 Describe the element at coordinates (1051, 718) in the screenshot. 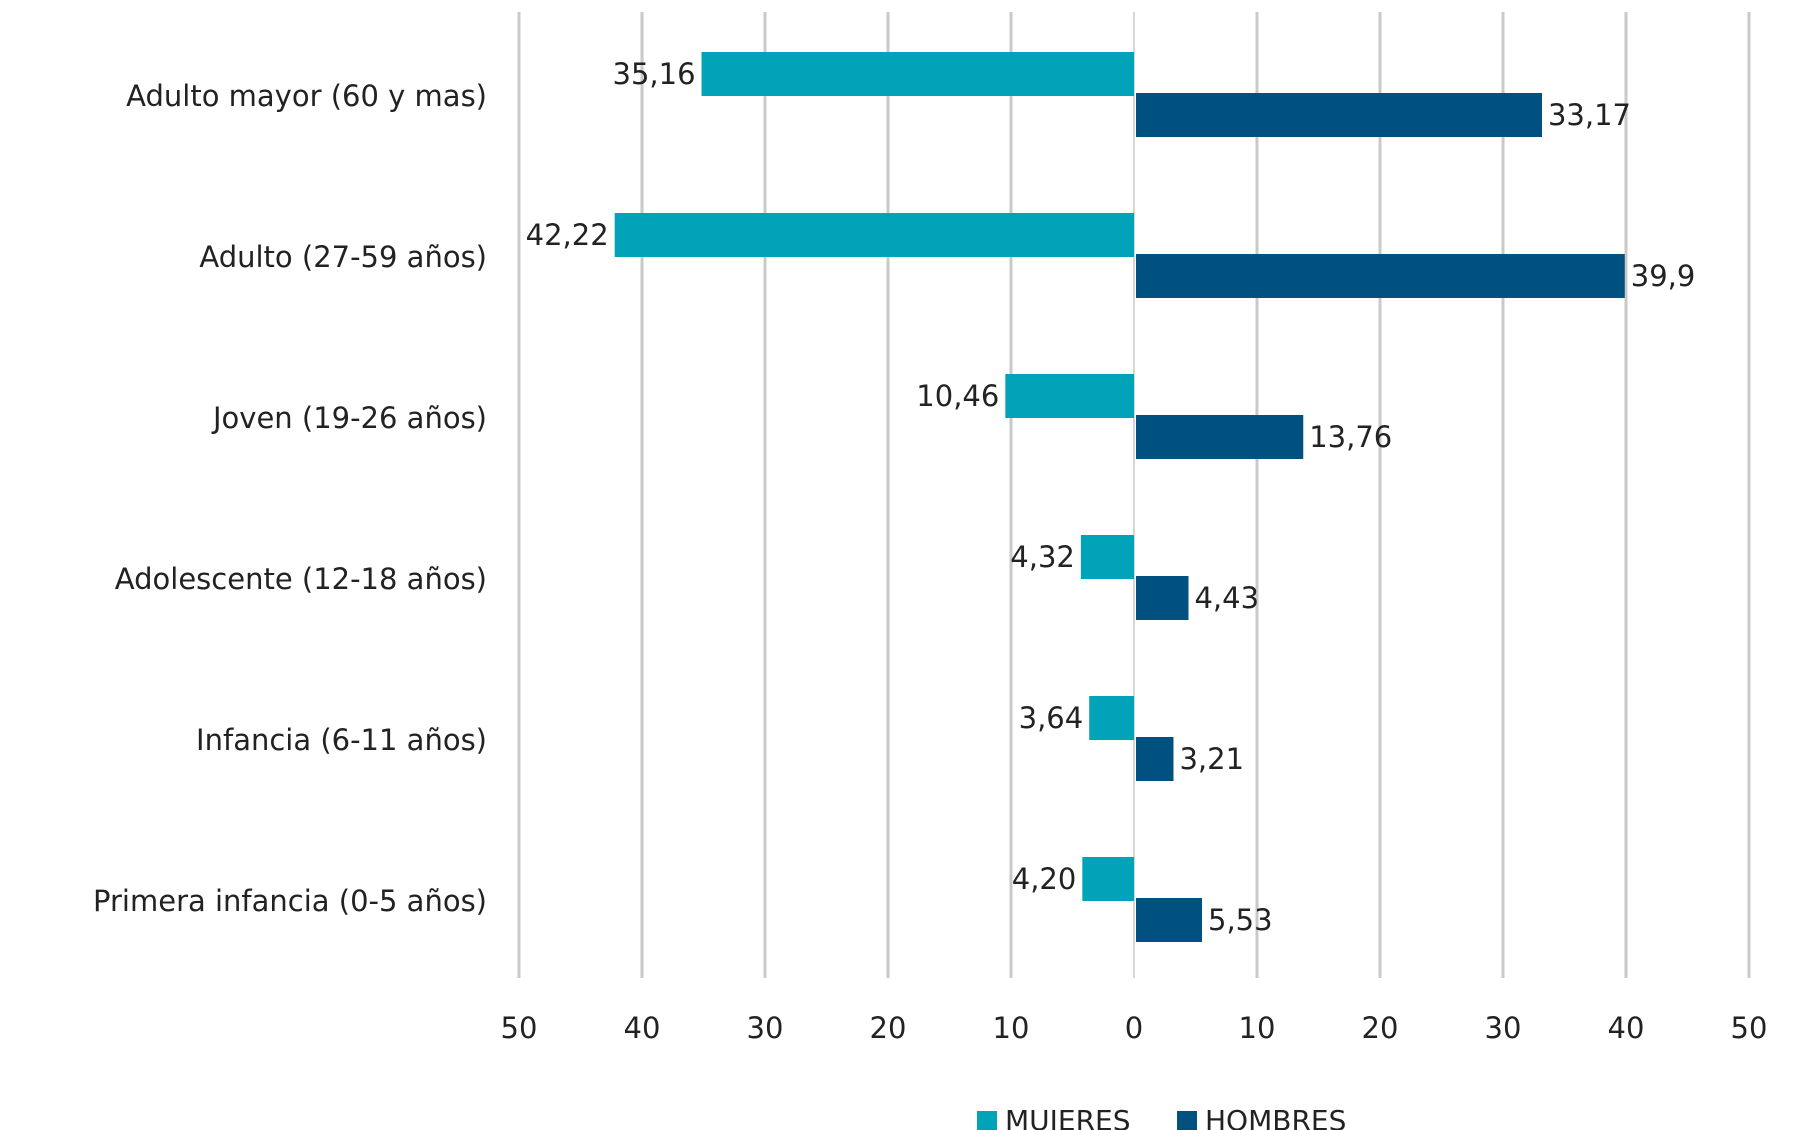

I see `data-label-mujeres-4: 3,64` at that location.